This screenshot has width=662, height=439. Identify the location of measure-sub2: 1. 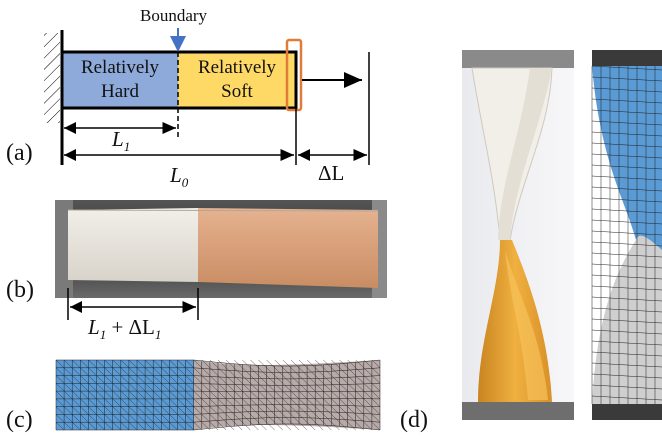
(158, 335).